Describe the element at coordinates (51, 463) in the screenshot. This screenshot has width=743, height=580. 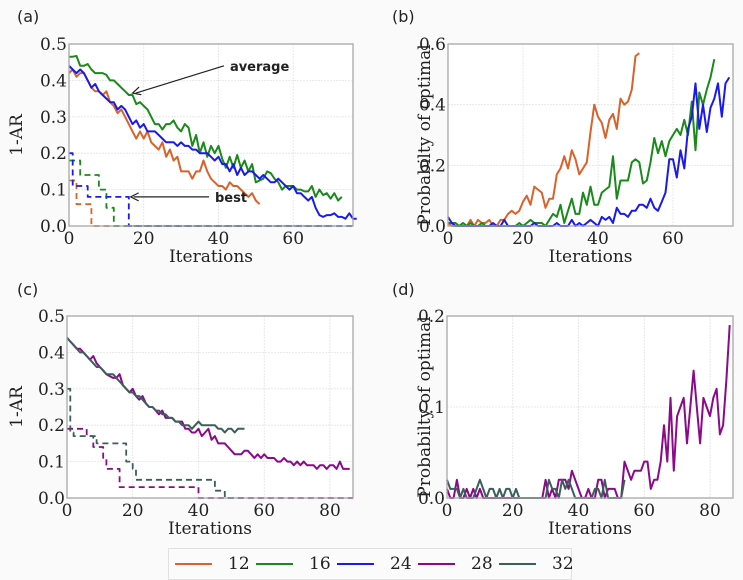
I see `panel-c-ytick-label: 0.1` at that location.